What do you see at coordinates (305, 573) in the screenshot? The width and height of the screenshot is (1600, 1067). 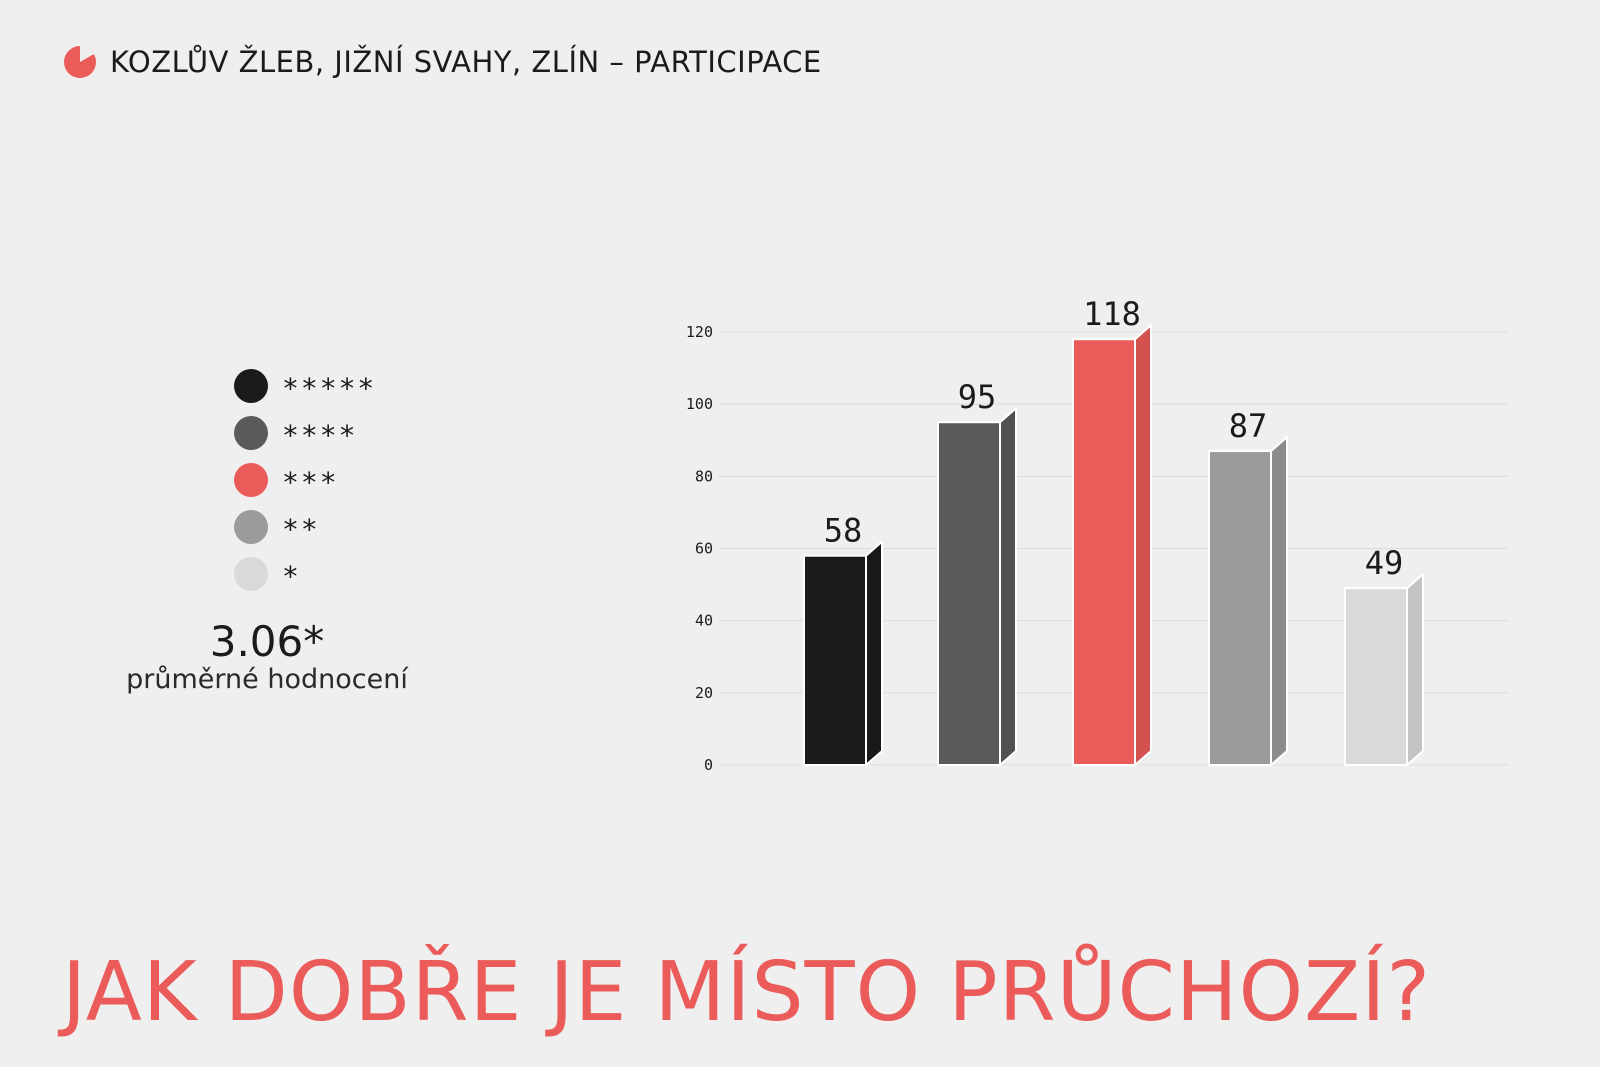 I see `legend-item-1-star: *` at bounding box center [305, 573].